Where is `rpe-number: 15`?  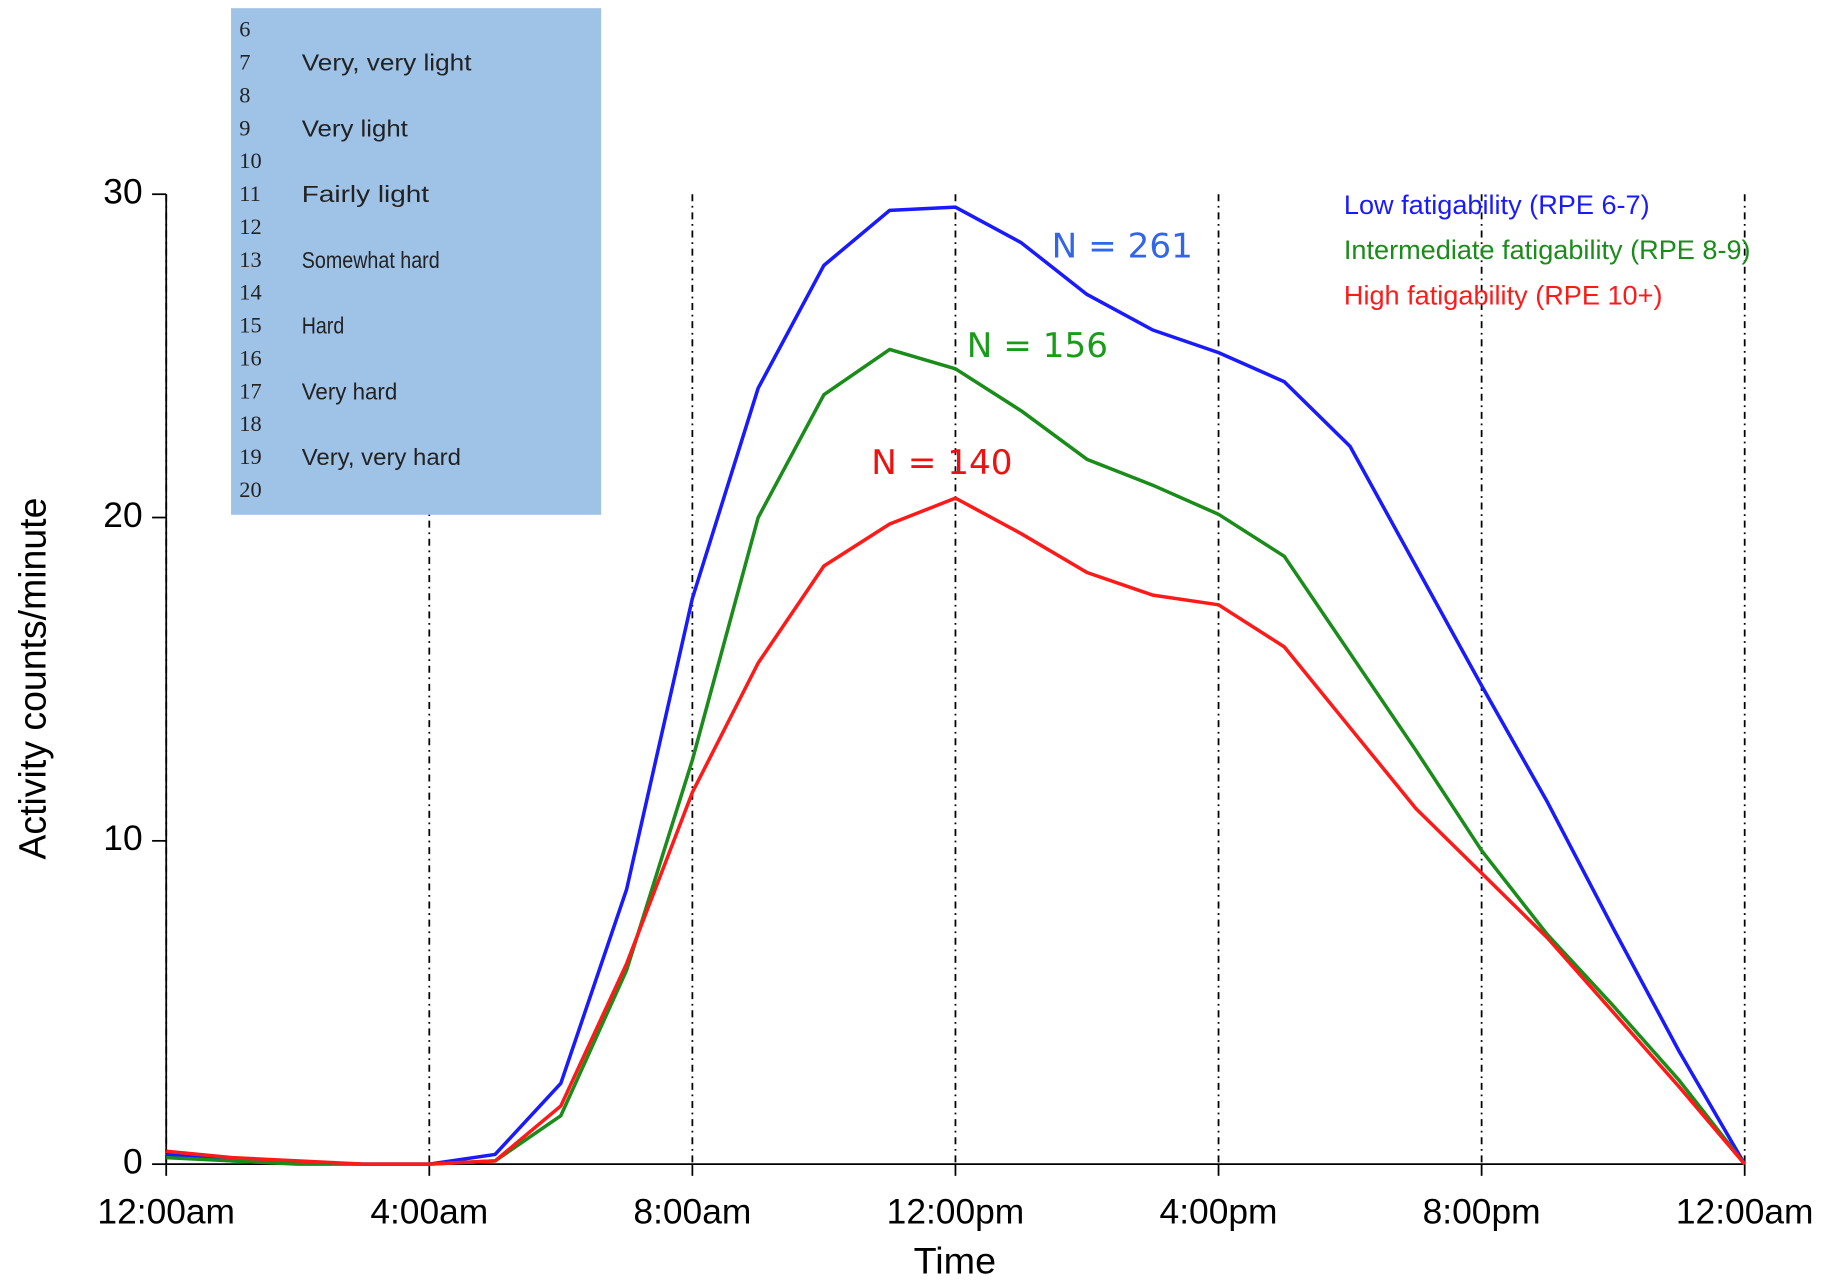
rpe-number: 15 is located at coordinates (250, 325).